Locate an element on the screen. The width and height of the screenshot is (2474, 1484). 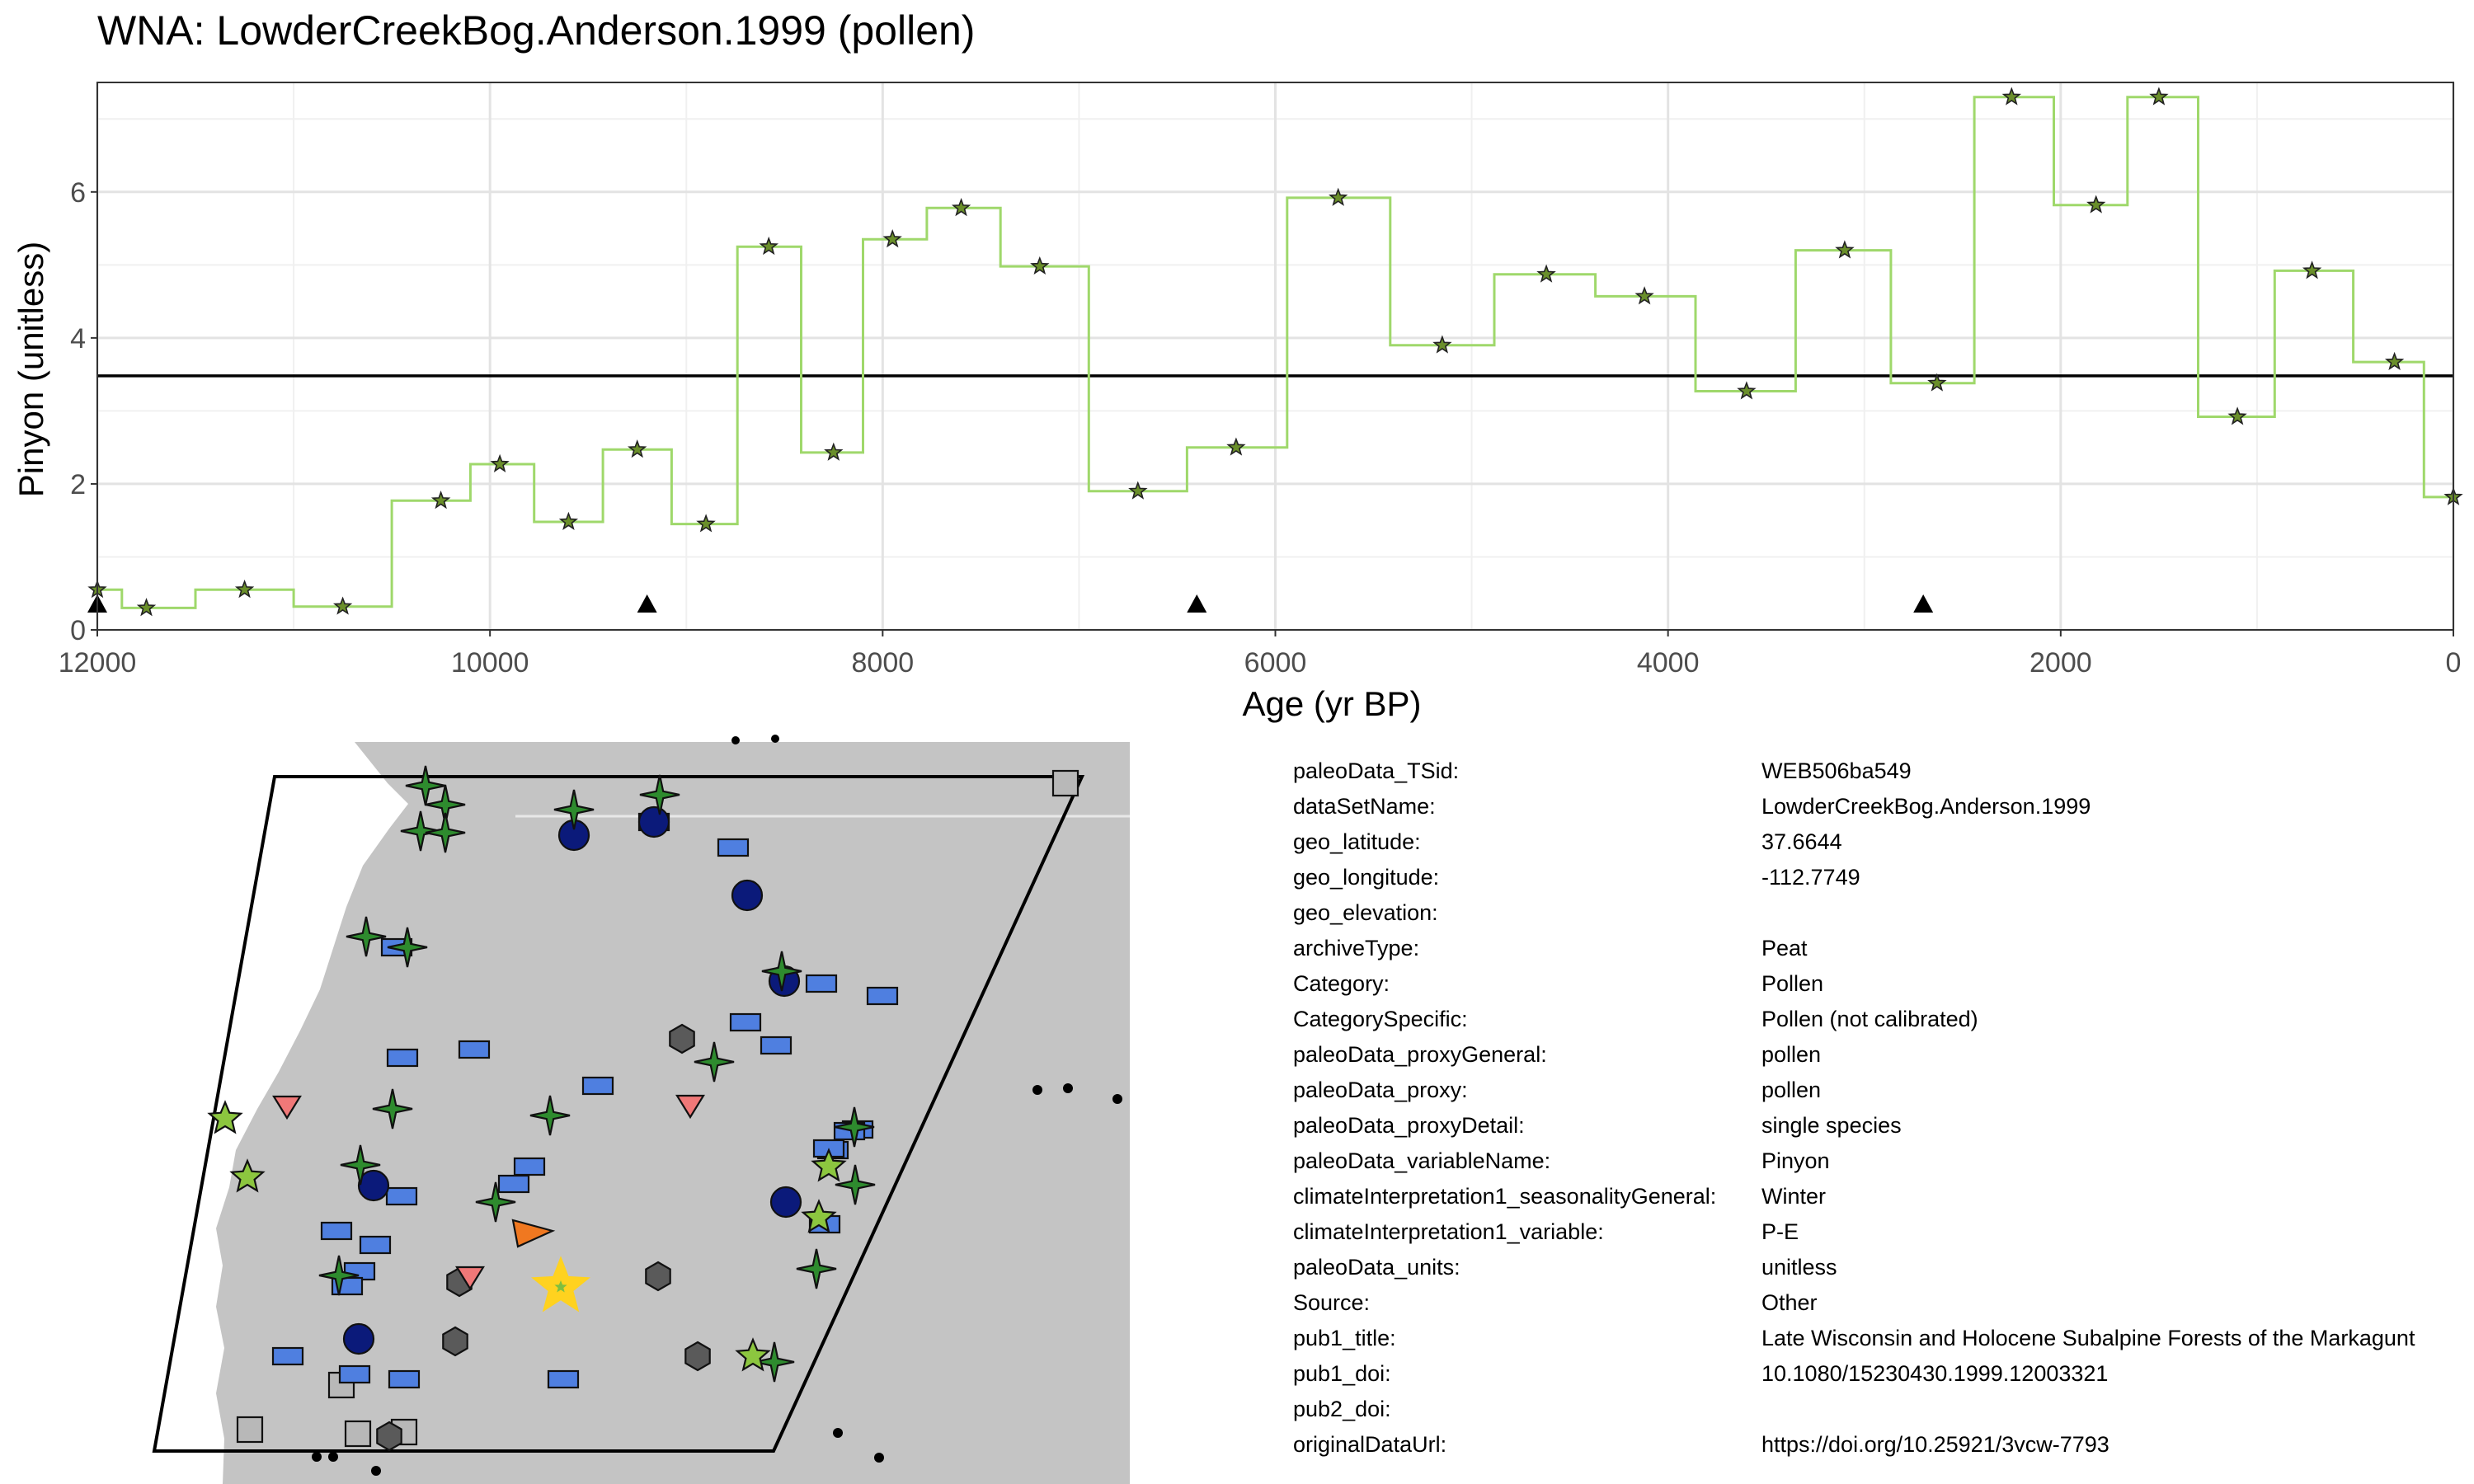
metadata-key: paleoData_proxyDetail: is located at coordinates (1409, 1125).